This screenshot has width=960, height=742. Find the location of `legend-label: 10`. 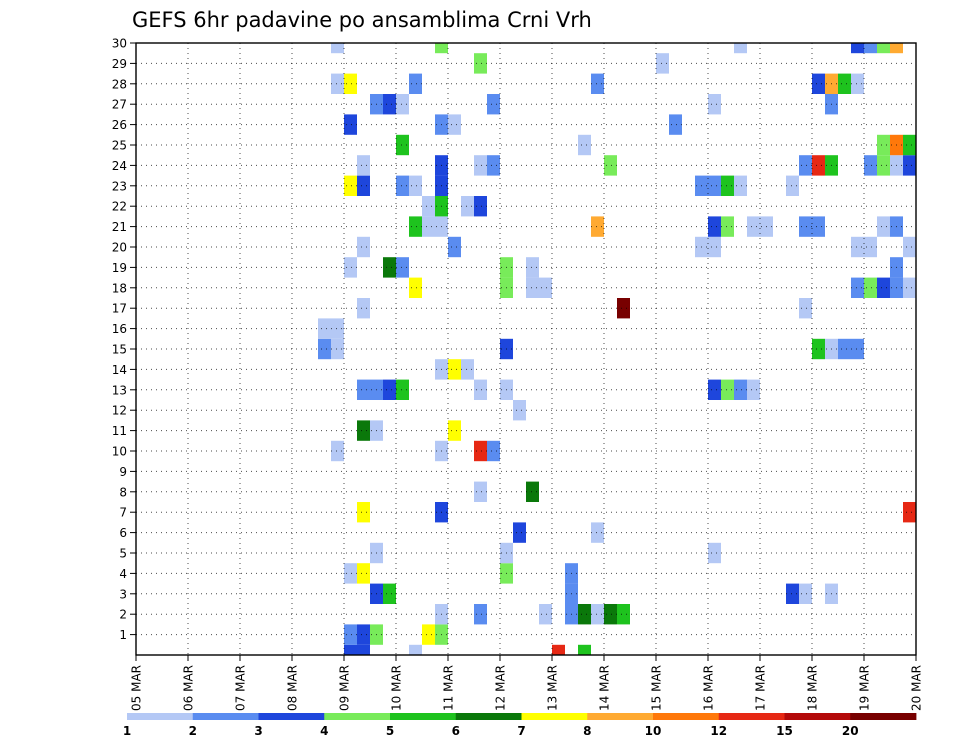

legend-label: 10 is located at coordinates (653, 731).